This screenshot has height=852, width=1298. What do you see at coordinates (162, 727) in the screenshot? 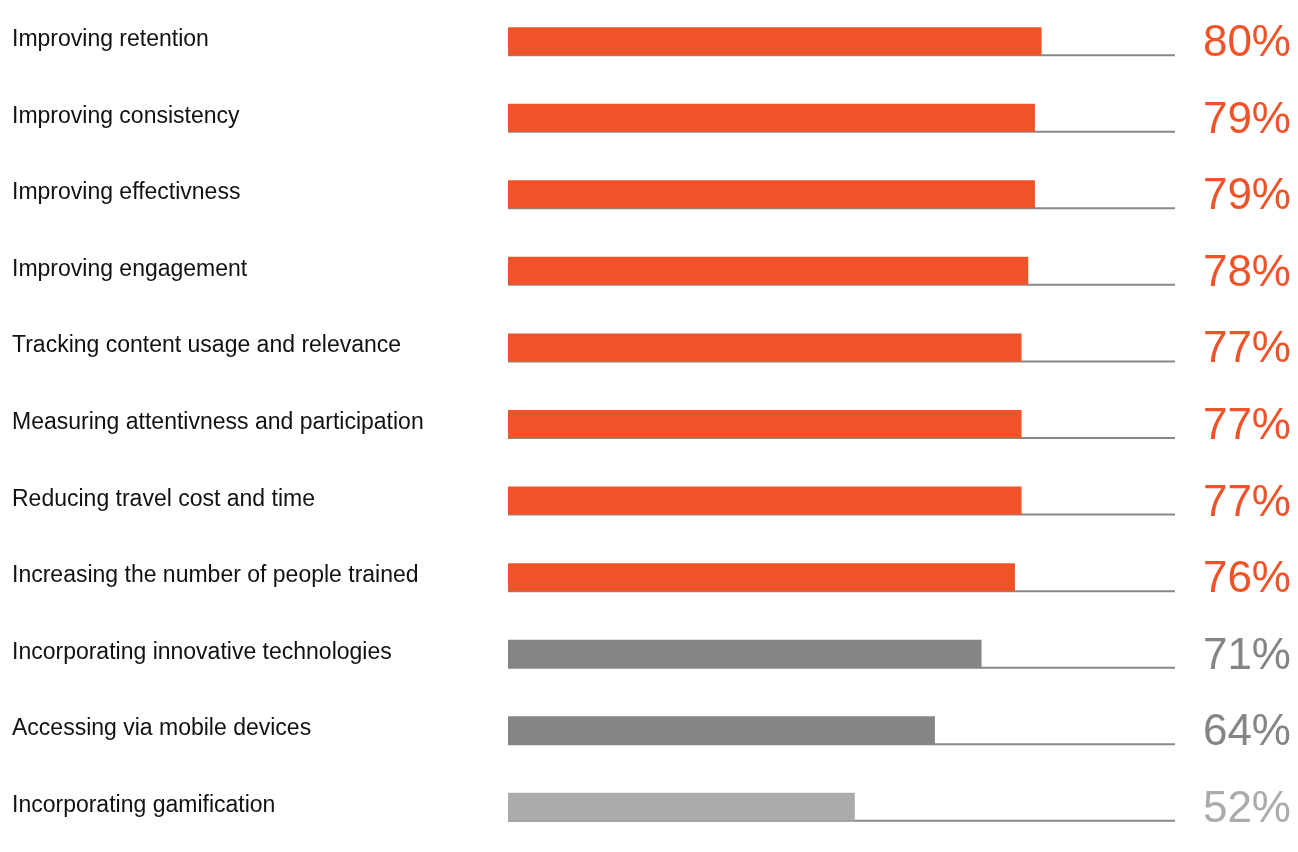
I see `y-tick-label: Accessing via mobile devices` at bounding box center [162, 727].